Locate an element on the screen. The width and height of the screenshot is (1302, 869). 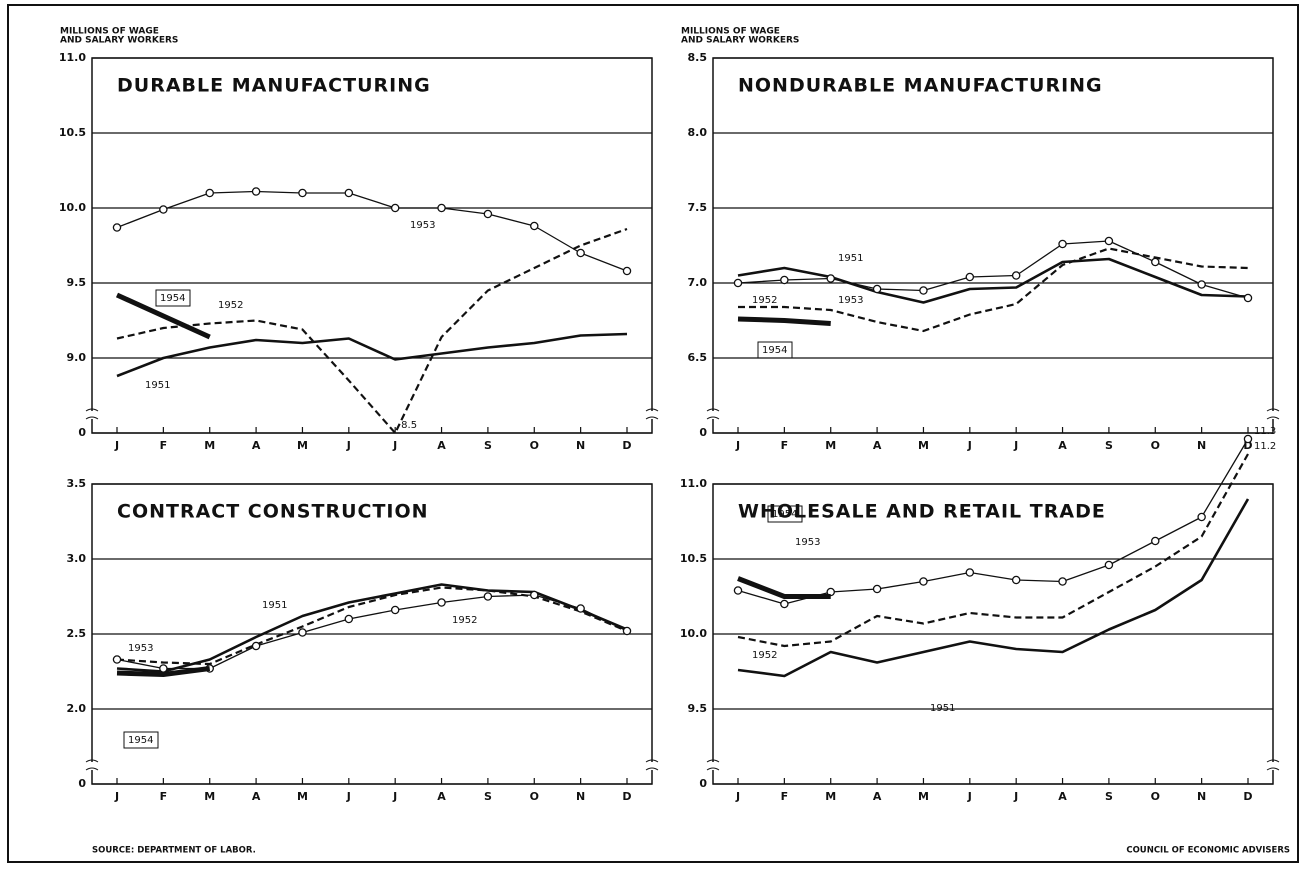
y-tick-label: 8.5 is located at coordinates (698, 57).